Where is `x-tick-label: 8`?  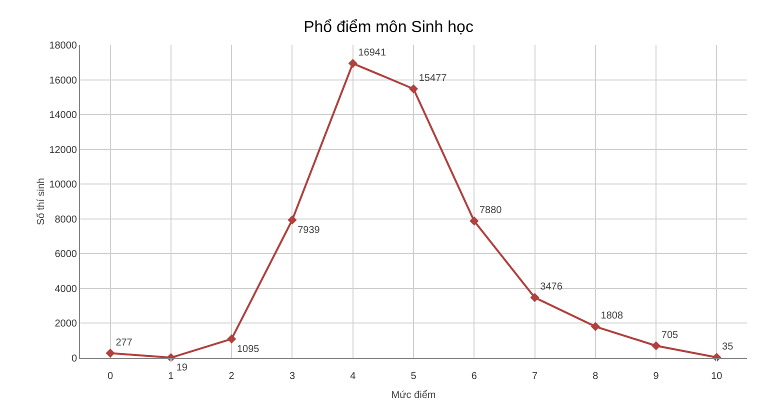
x-tick-label: 8 is located at coordinates (595, 376).